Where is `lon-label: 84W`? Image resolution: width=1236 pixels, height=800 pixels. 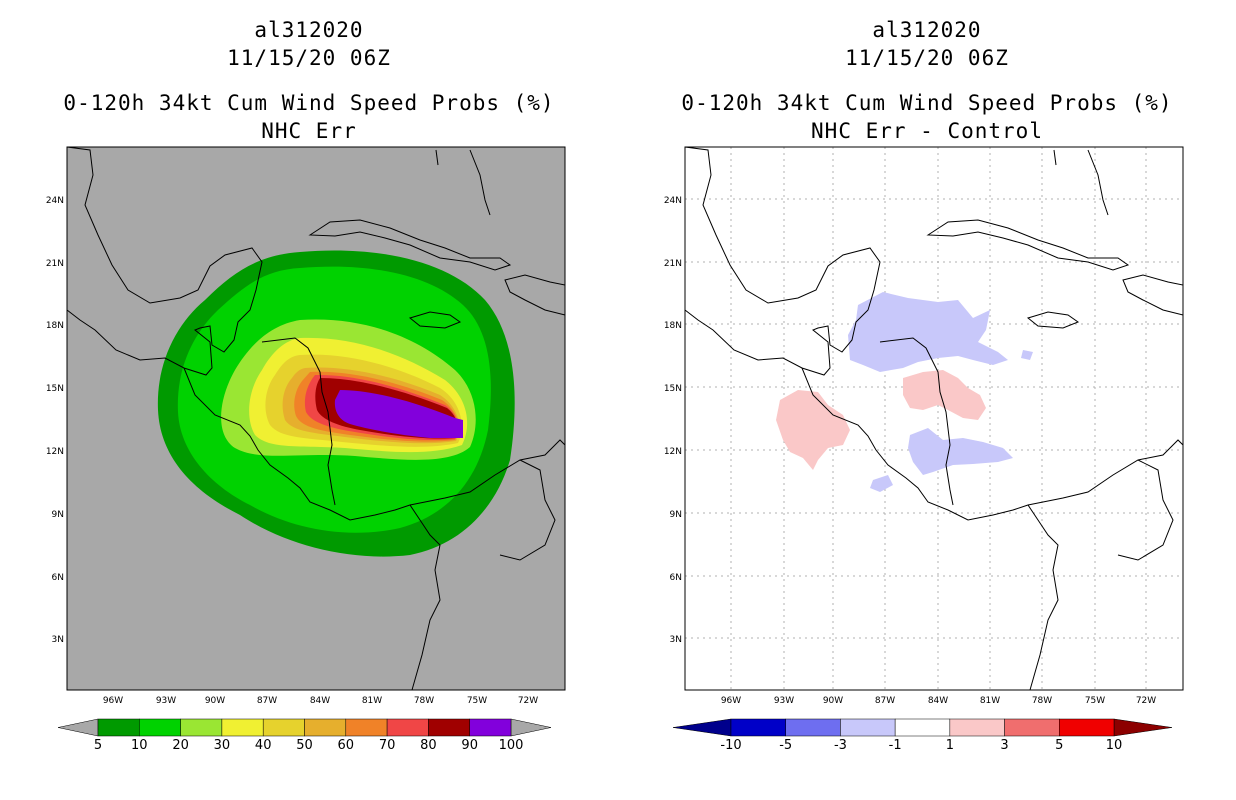
lon-label: 84W is located at coordinates (320, 701).